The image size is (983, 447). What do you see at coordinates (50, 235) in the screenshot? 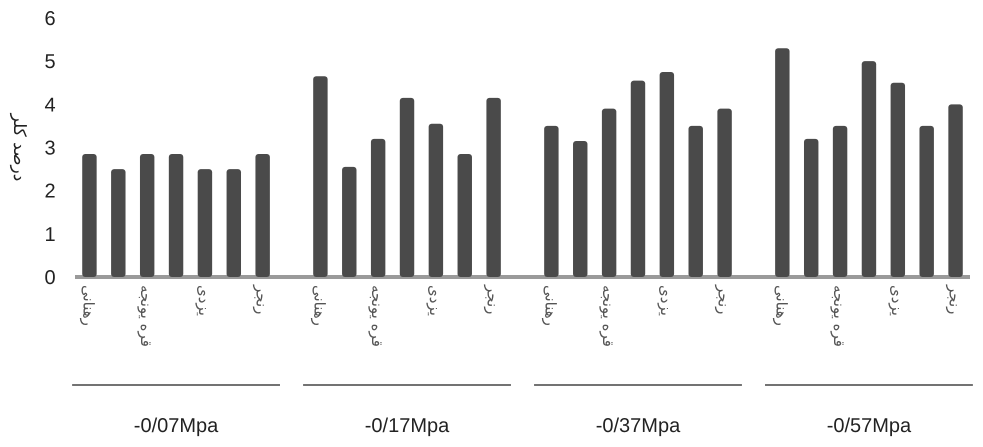
I see `y-tick-label: 1` at bounding box center [50, 235].